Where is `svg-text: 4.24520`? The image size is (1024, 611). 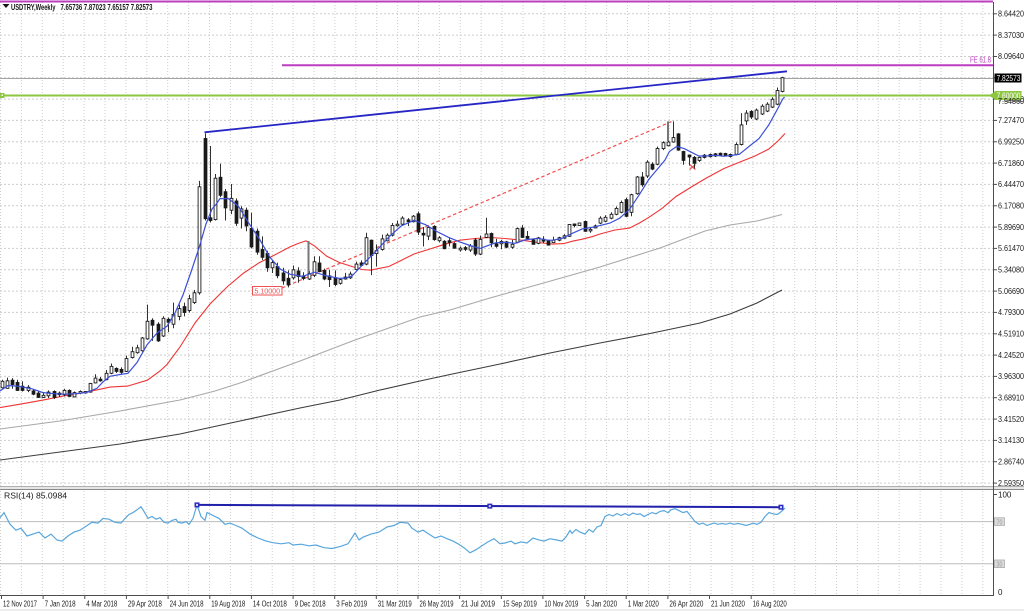 svg-text: 4.24520 is located at coordinates (1011, 355).